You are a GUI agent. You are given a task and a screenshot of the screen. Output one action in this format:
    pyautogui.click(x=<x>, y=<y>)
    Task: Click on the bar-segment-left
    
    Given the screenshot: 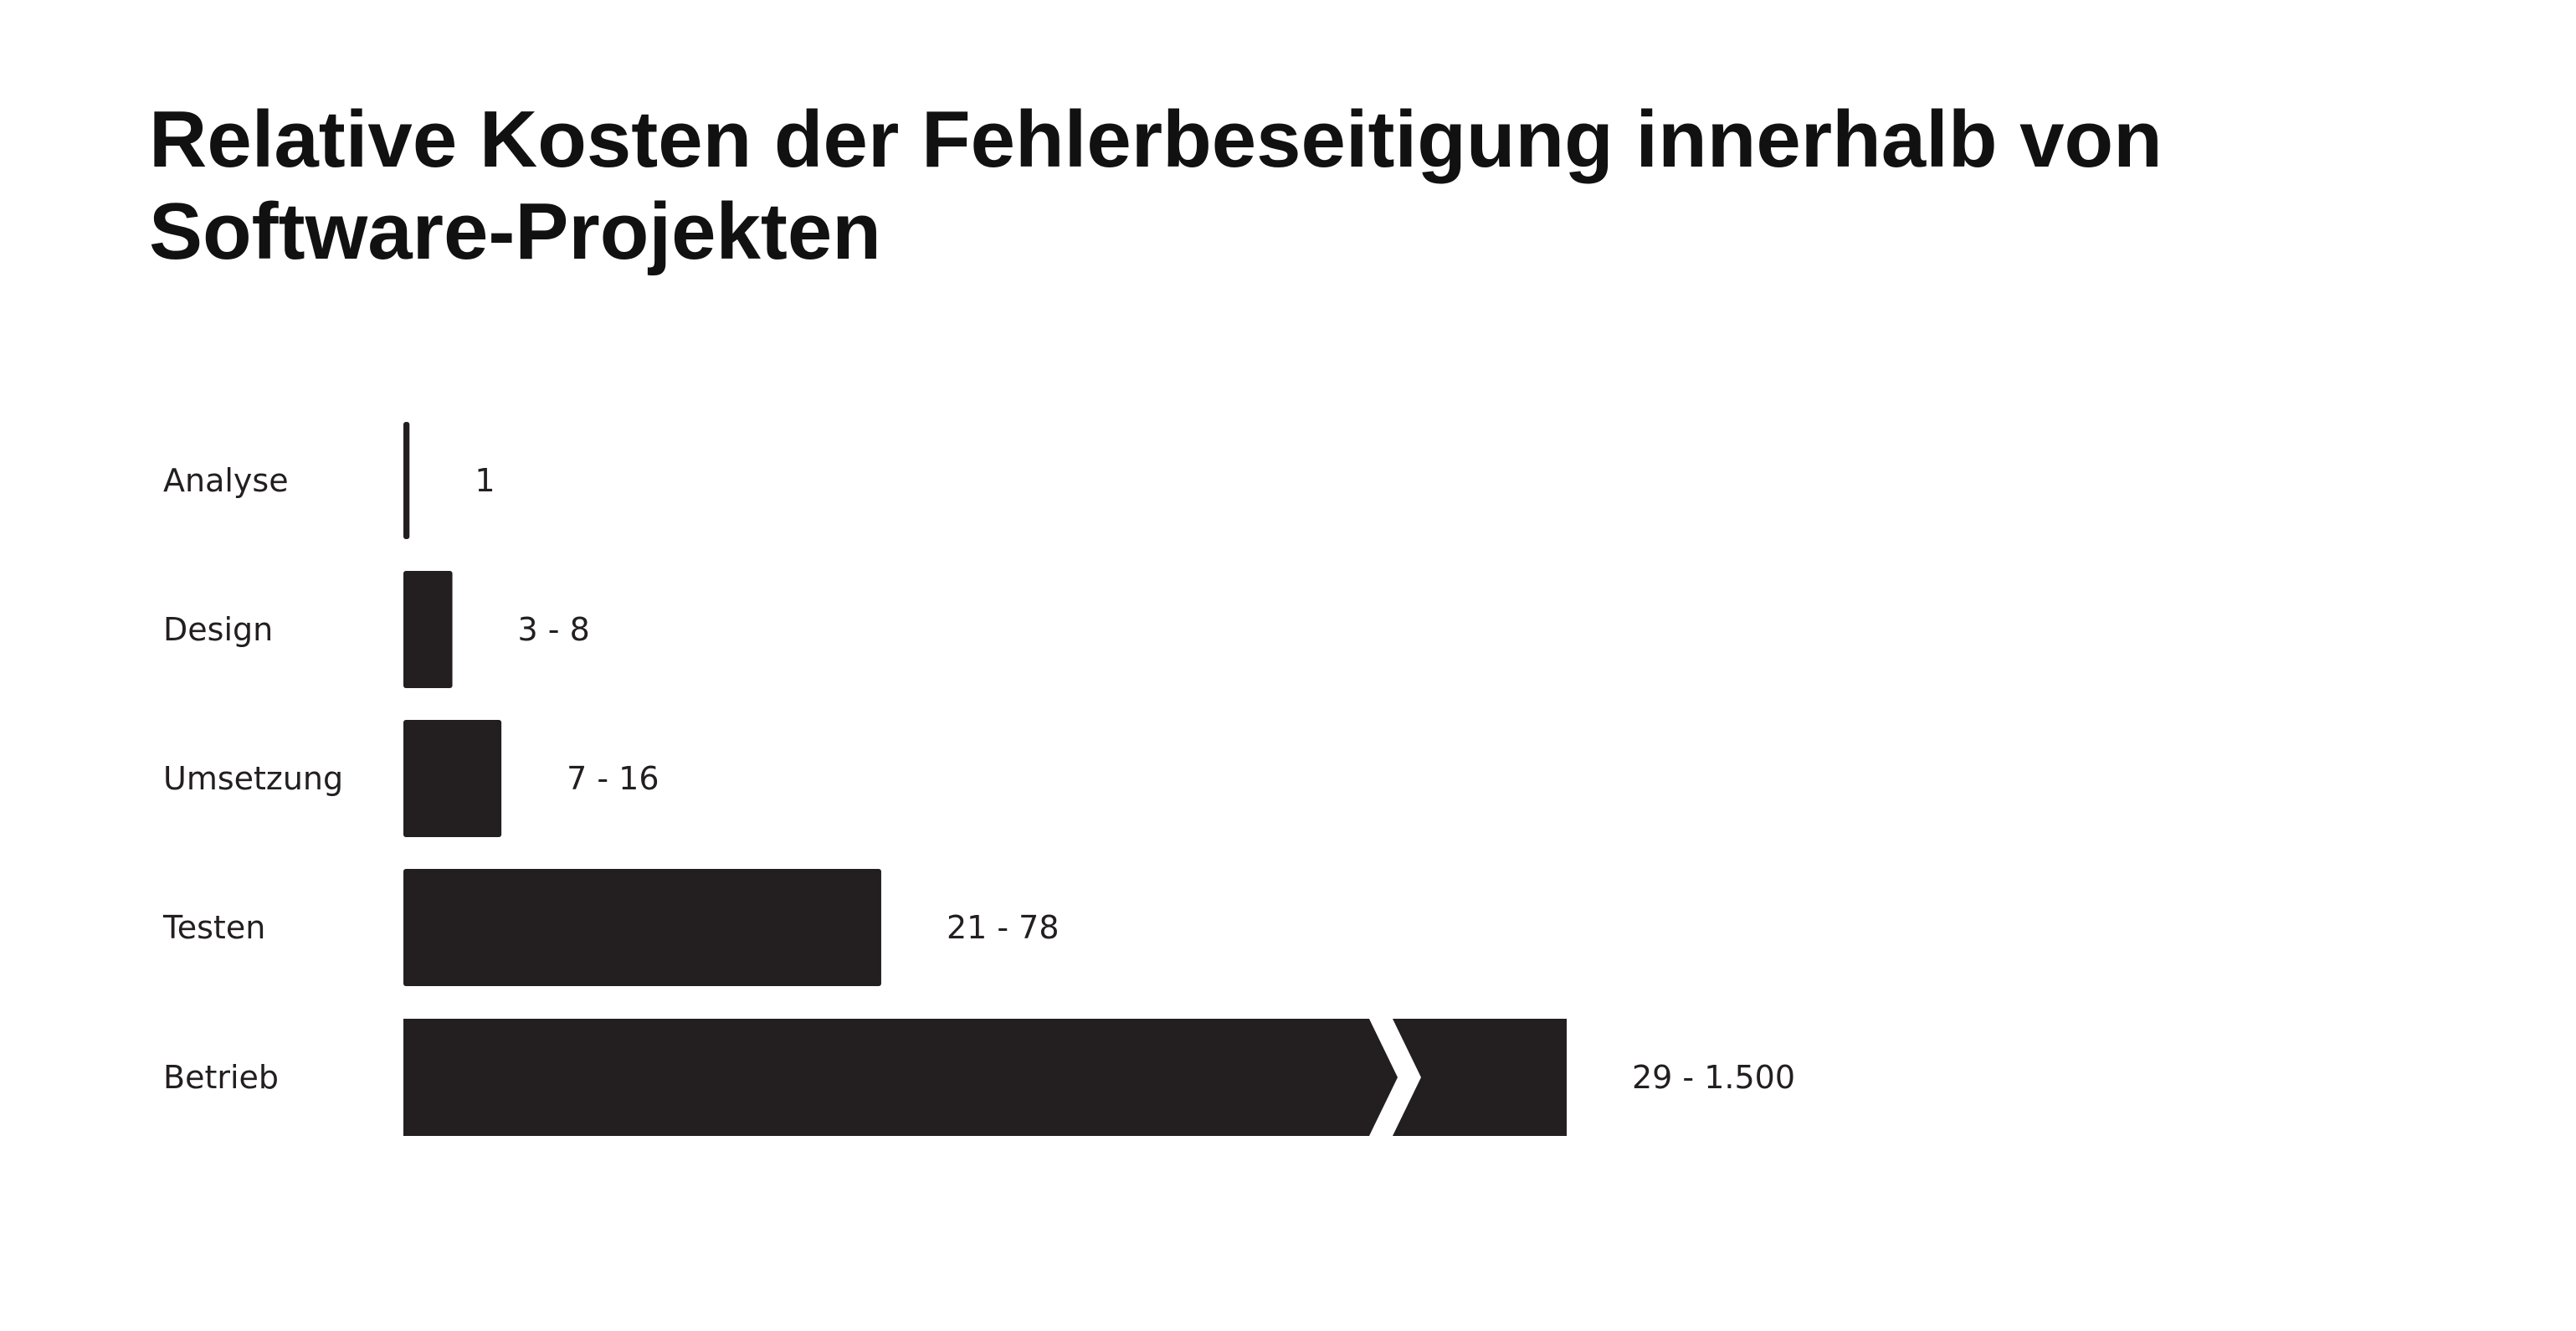 What is the action you would take?
    pyautogui.click(x=900, y=1077)
    